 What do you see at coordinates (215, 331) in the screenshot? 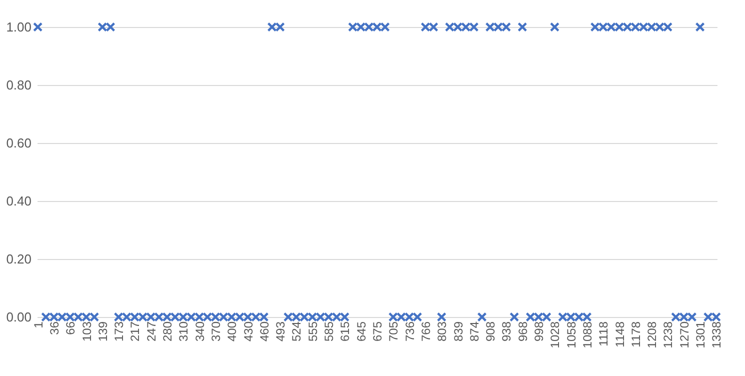
I see `x-tick-label: 370` at bounding box center [215, 331].